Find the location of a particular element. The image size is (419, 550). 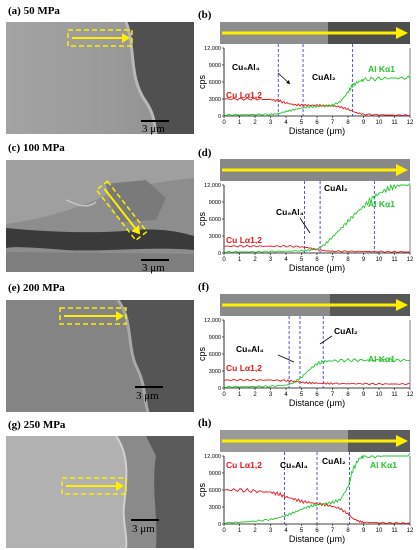

x-tick-label-f: 1 is located at coordinates (240, 395).